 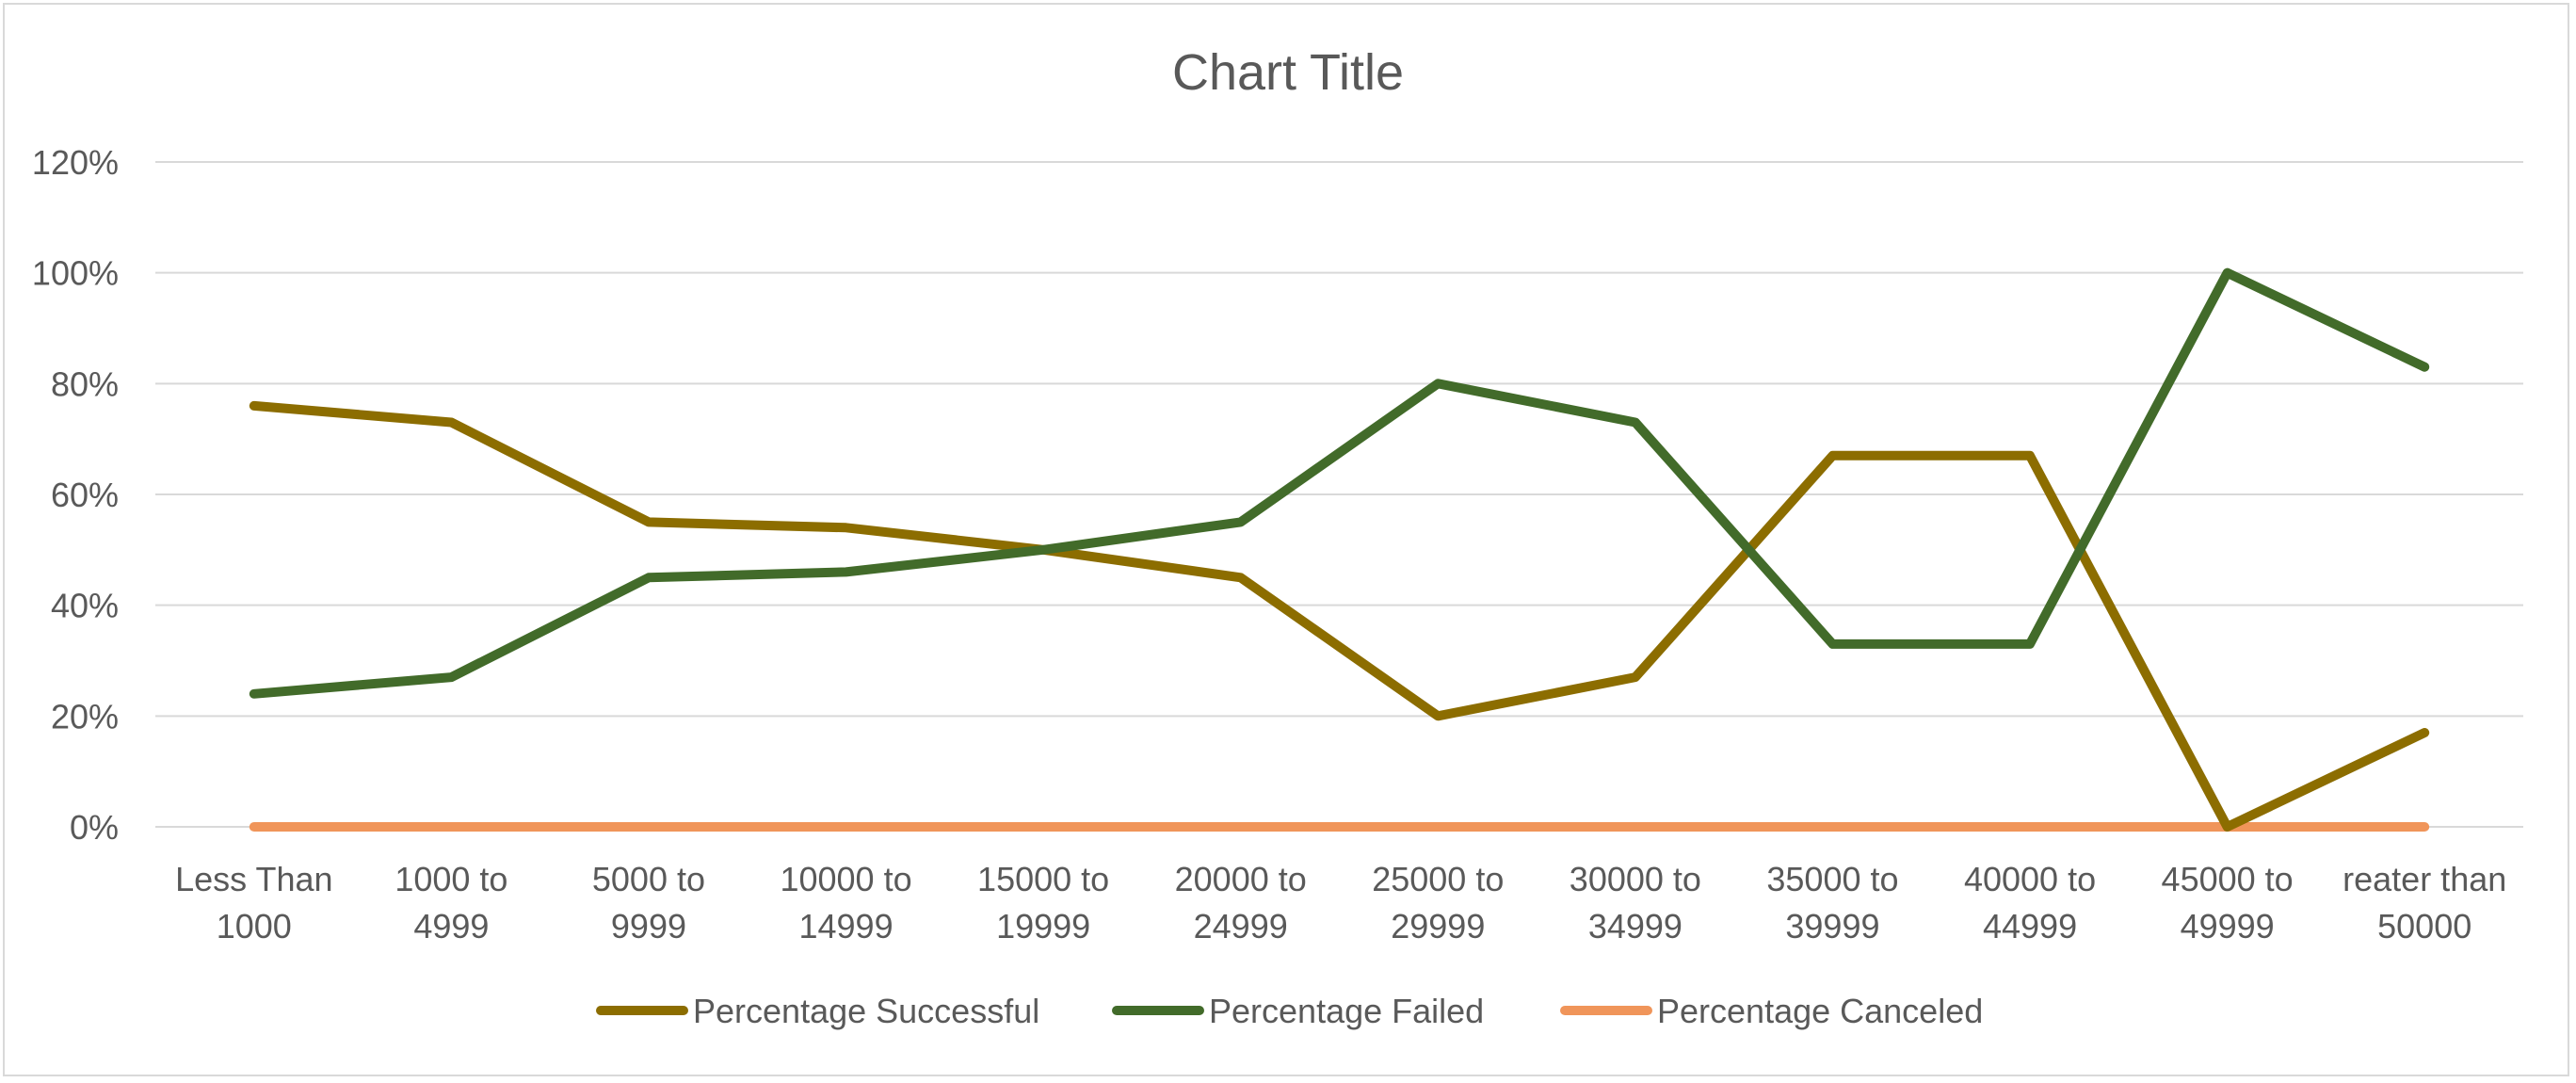 What do you see at coordinates (1241, 927) in the screenshot?
I see `x-tick-label: 24999` at bounding box center [1241, 927].